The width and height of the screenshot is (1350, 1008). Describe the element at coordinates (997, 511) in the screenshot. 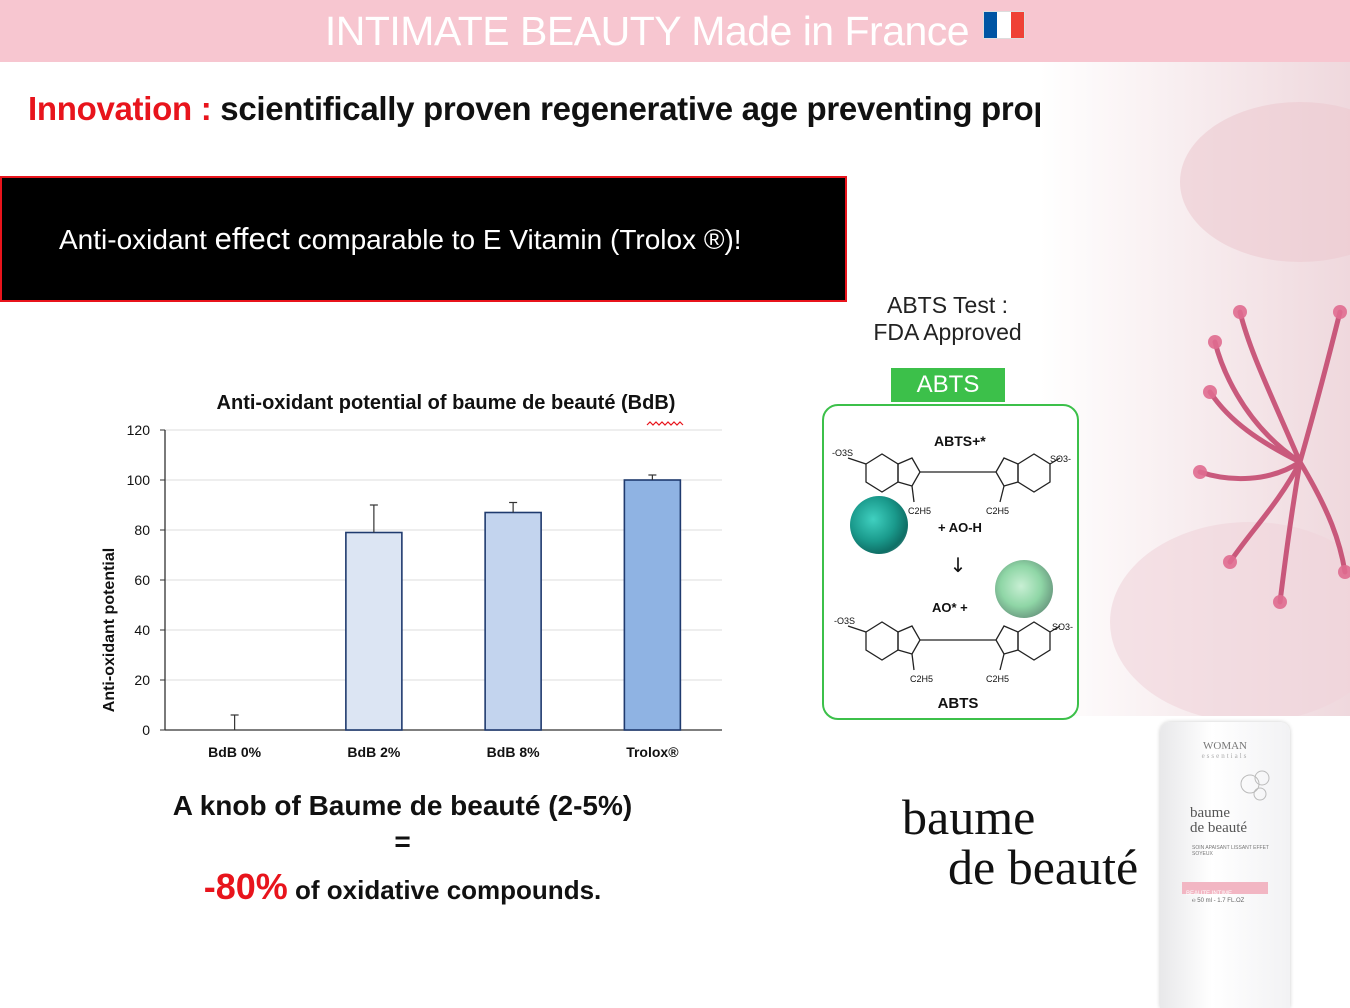

I see `abts-substituent-top-right: C2H5` at that location.